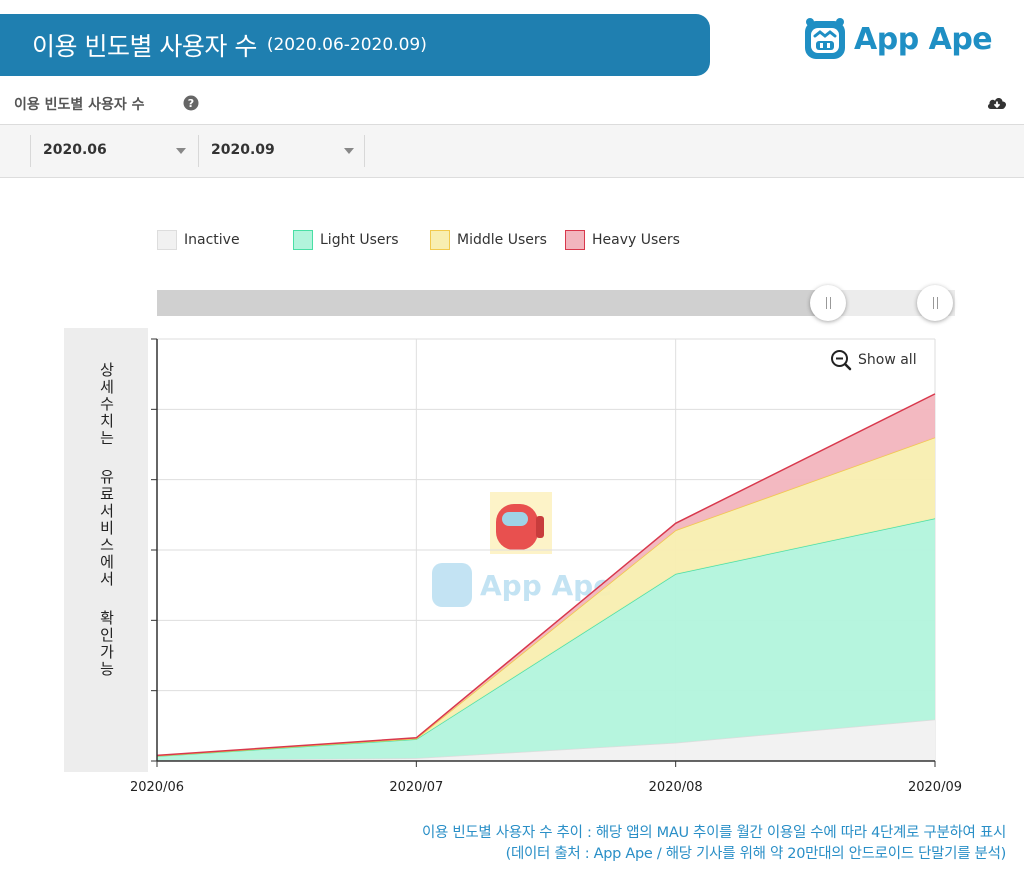  What do you see at coordinates (512, 105) in the screenshot?
I see `section-header: 이용 빈도별 사용자 수 ?` at bounding box center [512, 105].